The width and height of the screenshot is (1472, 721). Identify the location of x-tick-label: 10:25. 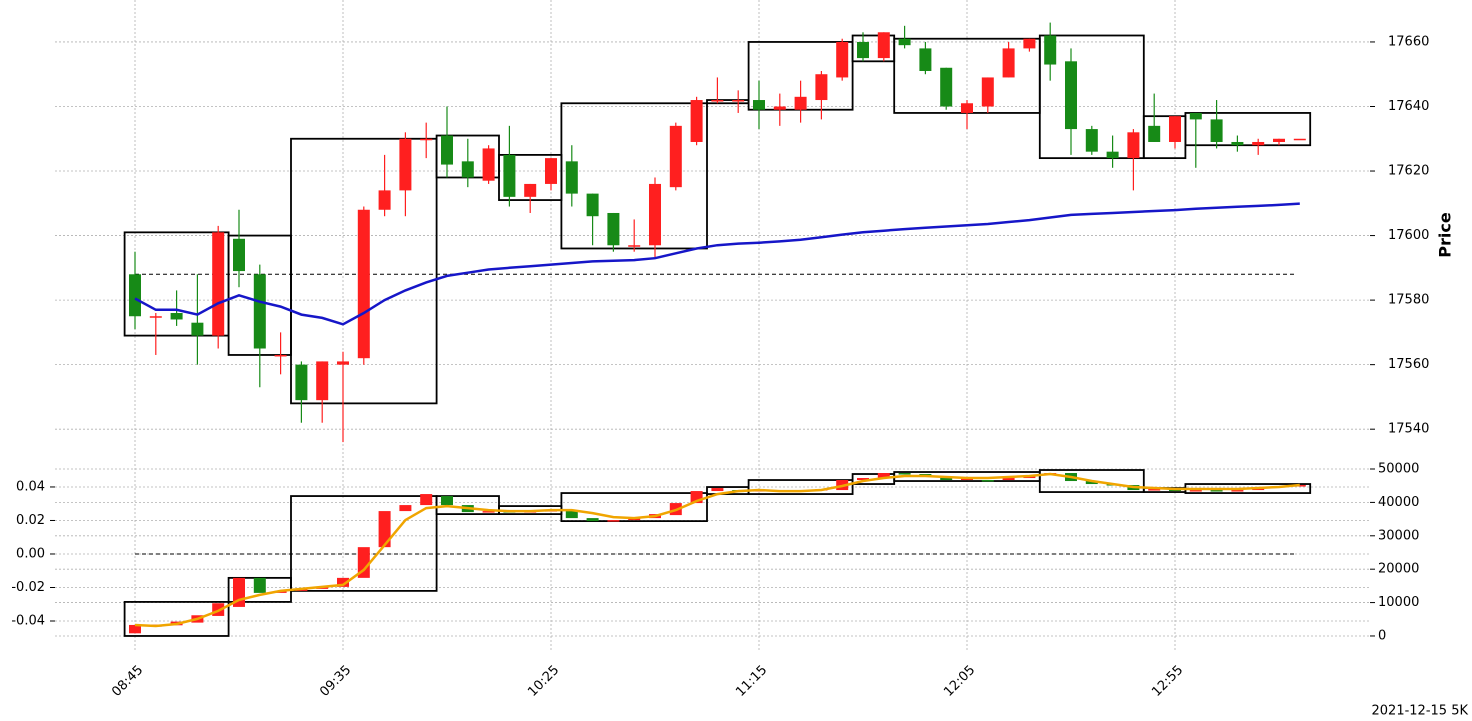
(543, 681).